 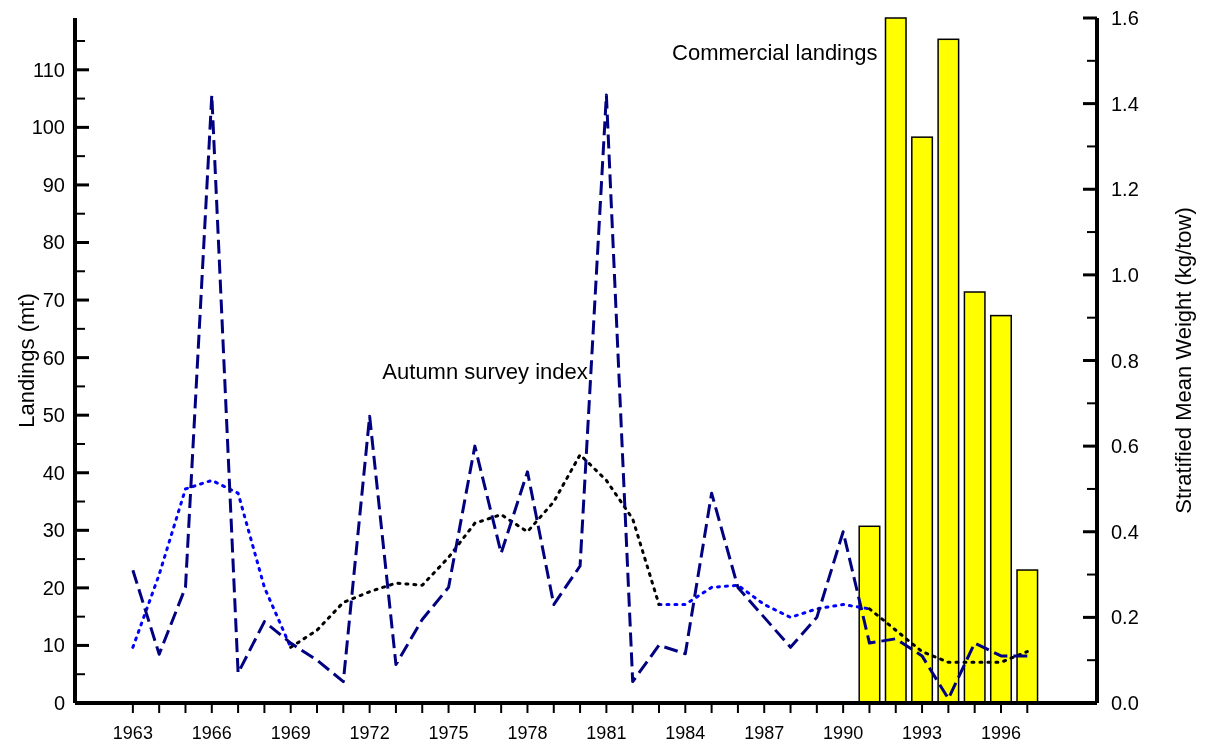 I want to click on y-tick-label: 70, so click(x=53, y=300).